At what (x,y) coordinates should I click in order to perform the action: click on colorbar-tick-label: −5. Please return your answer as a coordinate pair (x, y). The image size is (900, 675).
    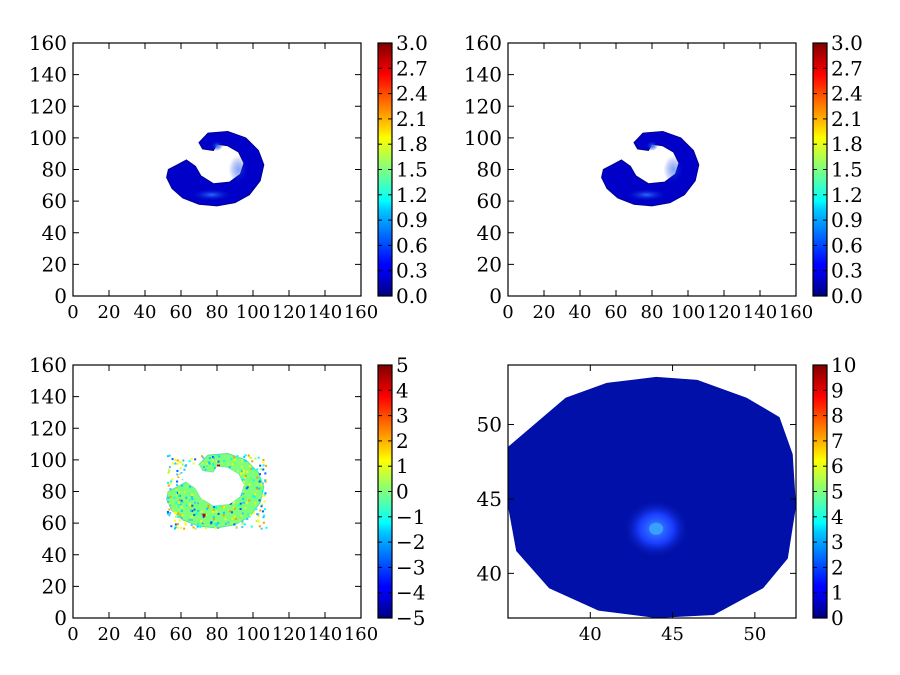
    Looking at the image, I should click on (410, 618).